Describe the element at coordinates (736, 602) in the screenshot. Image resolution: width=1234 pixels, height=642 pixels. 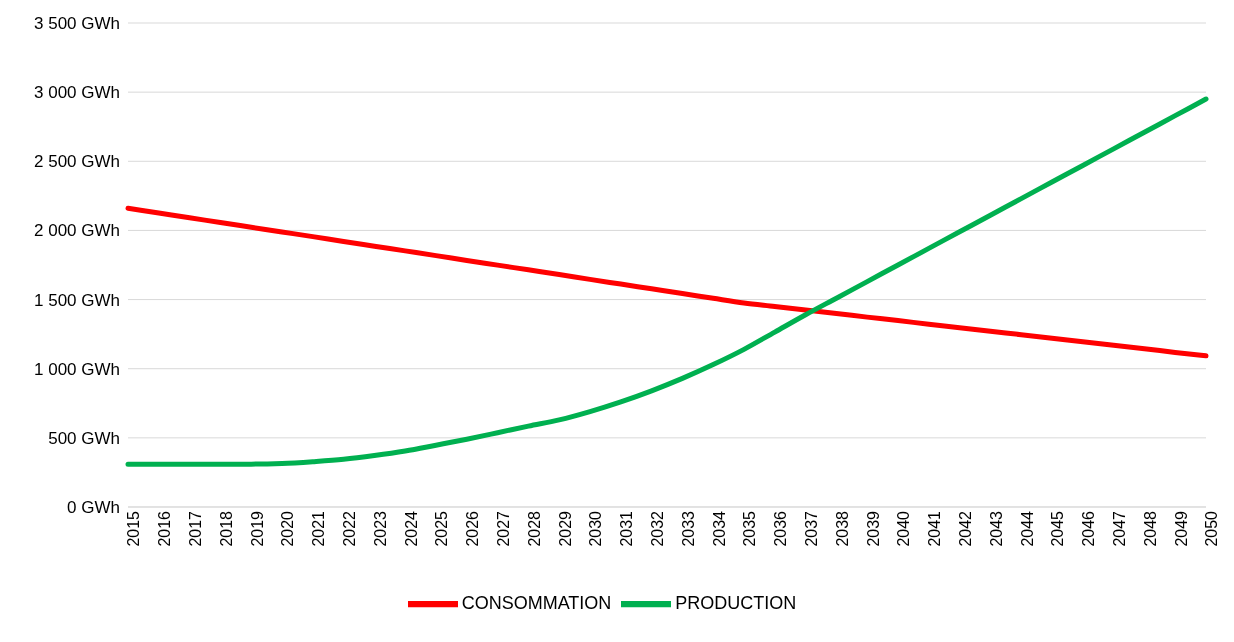
I see `legend-label: PRODUCTION` at that location.